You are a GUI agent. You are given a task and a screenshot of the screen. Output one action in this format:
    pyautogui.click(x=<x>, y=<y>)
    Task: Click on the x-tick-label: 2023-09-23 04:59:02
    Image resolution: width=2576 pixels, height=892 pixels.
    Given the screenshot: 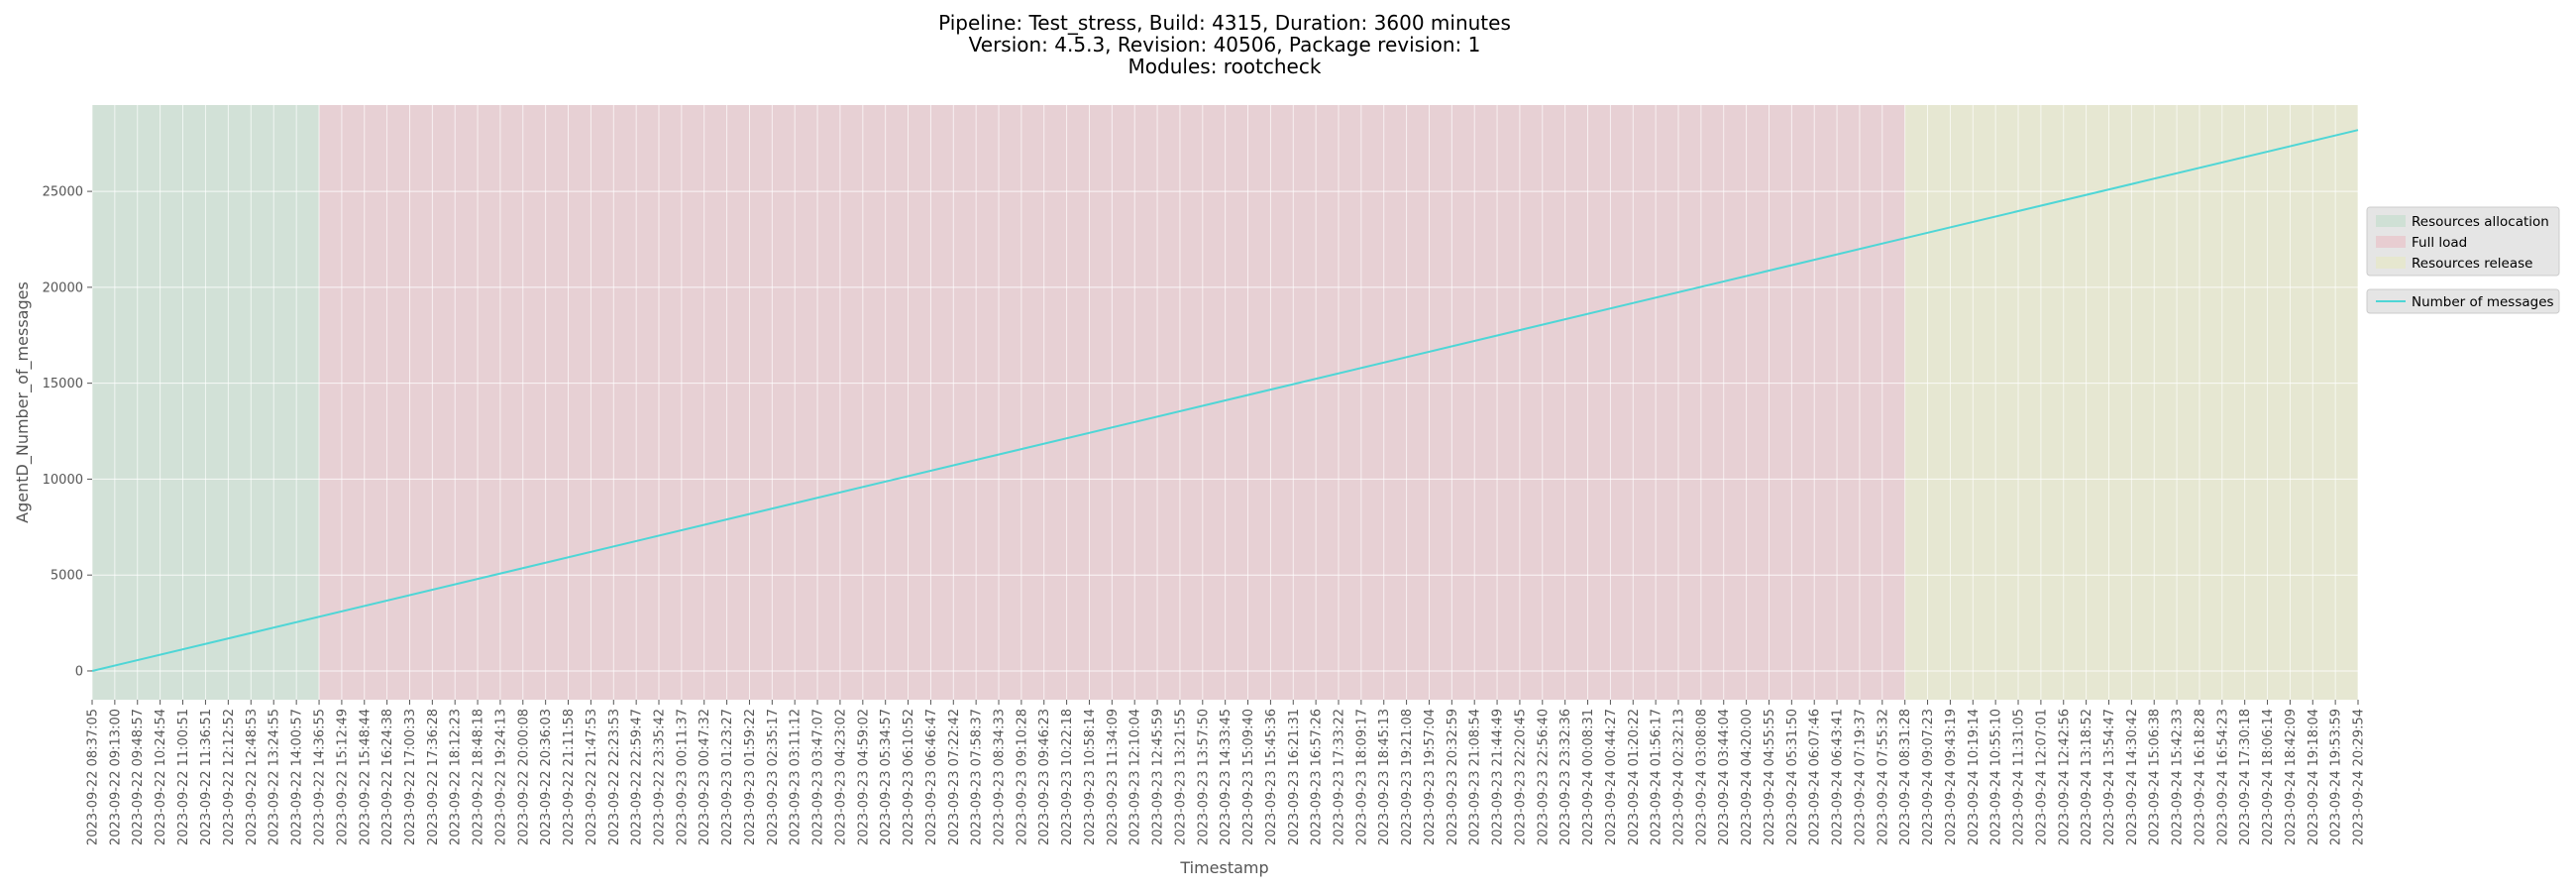 What is the action you would take?
    pyautogui.click(x=864, y=777)
    